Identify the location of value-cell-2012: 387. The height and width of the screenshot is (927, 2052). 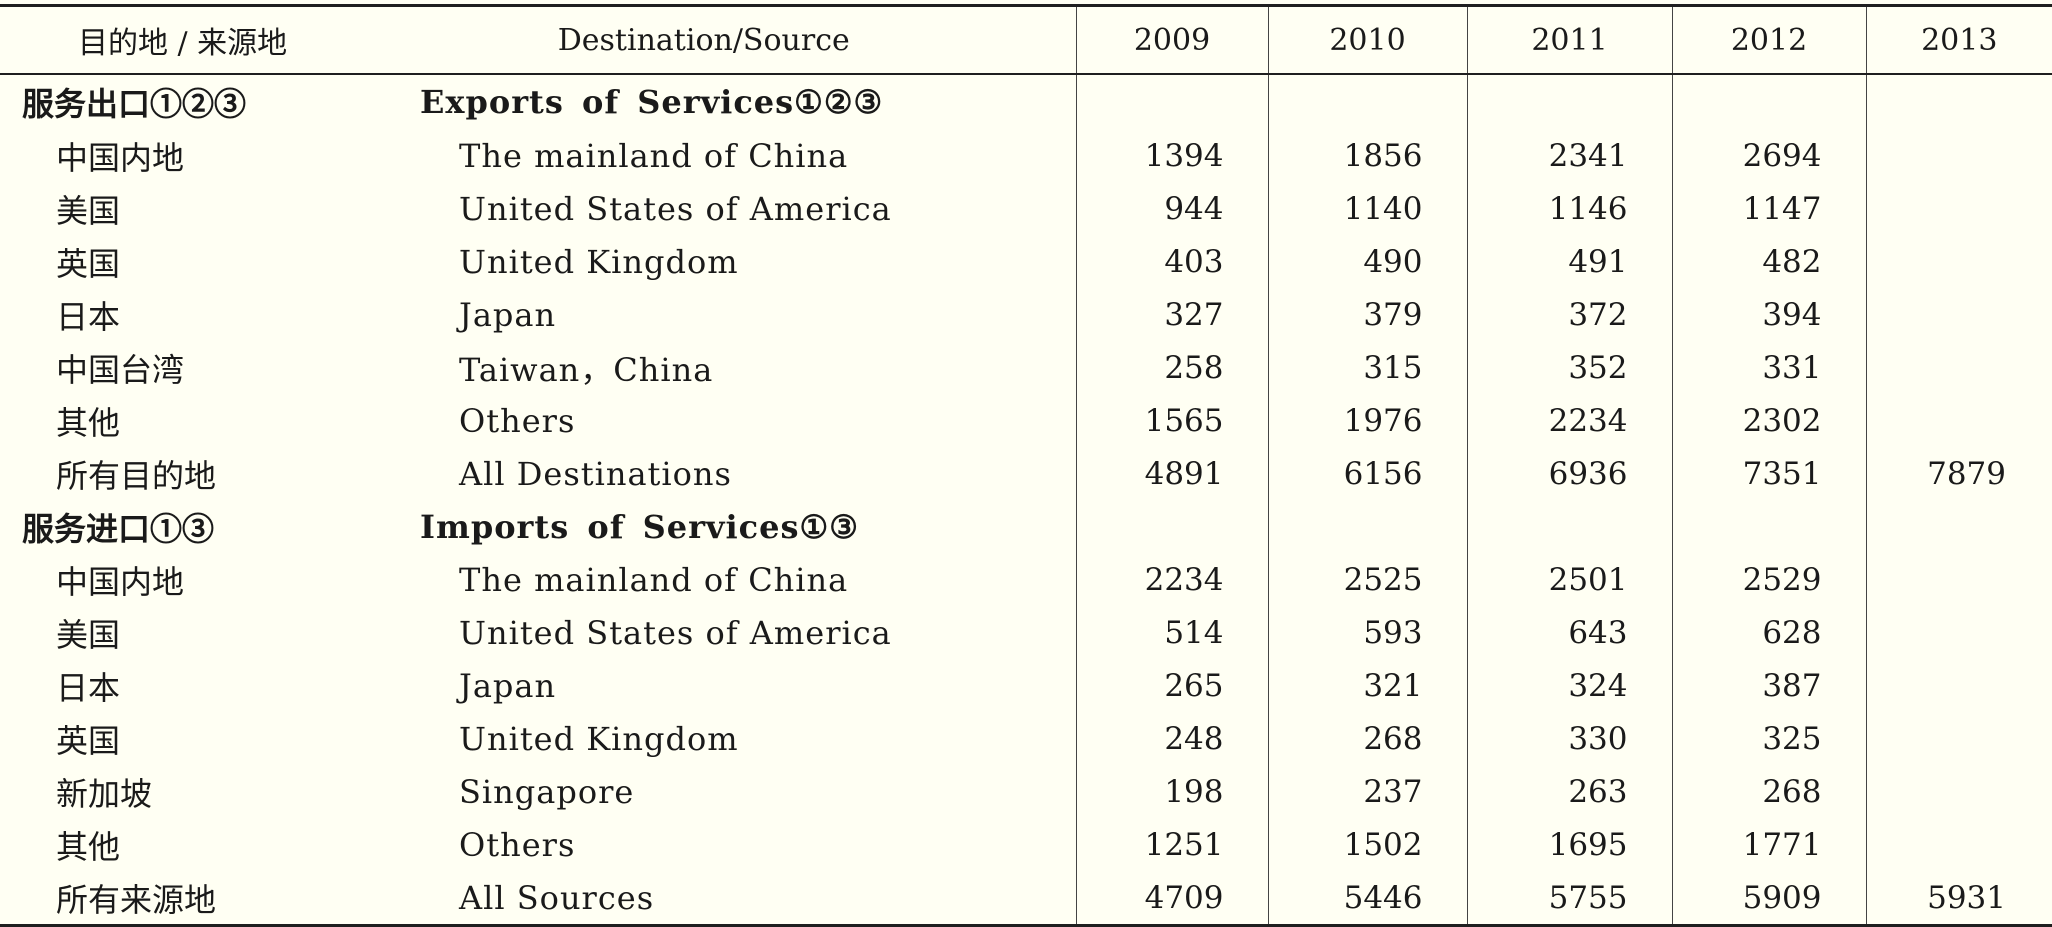
(1768, 685).